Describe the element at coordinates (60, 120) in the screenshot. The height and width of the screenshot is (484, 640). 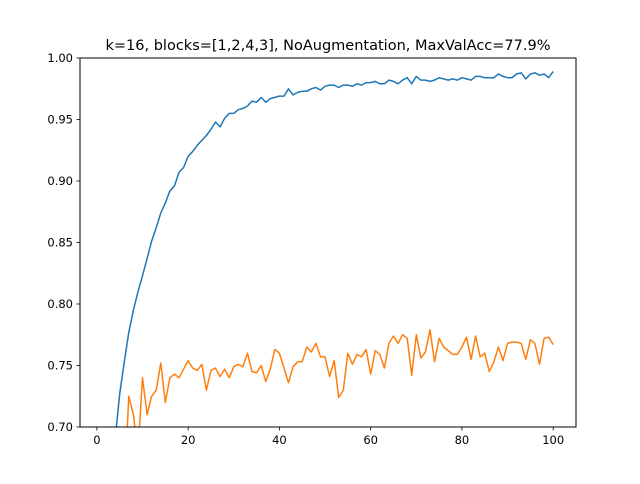
I see `y-tick-label: 0.95` at that location.